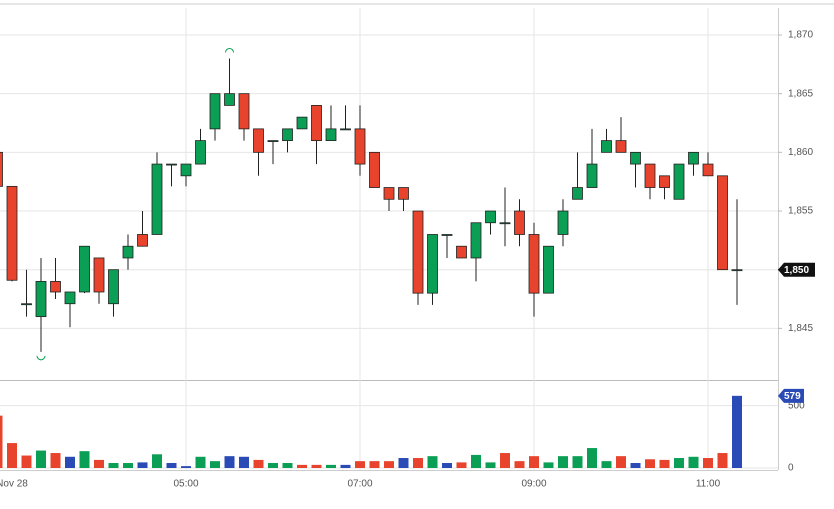 This screenshot has height=509, width=834. Describe the element at coordinates (359, 484) in the screenshot. I see `x-tick-label: 07:00` at that location.